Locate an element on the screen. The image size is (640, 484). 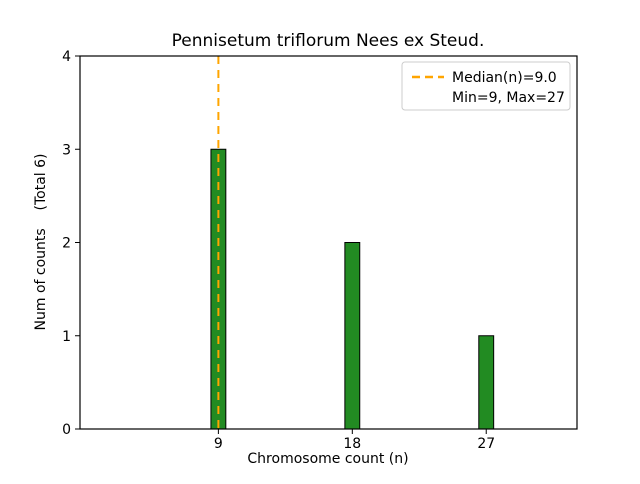
x-tick-label: 18 is located at coordinates (352, 444).